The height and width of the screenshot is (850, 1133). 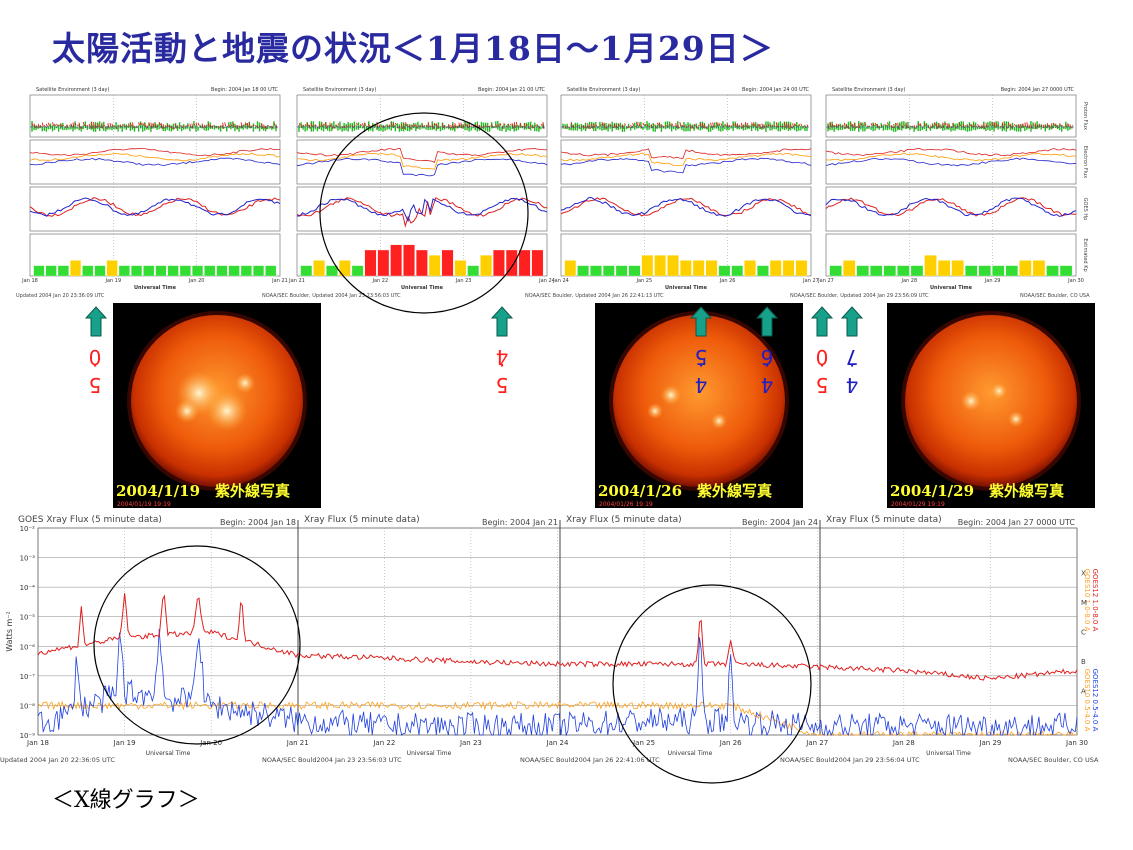 I want to click on sun-image-caption: 2004/1/26 紫外線写真, so click(x=685, y=491).